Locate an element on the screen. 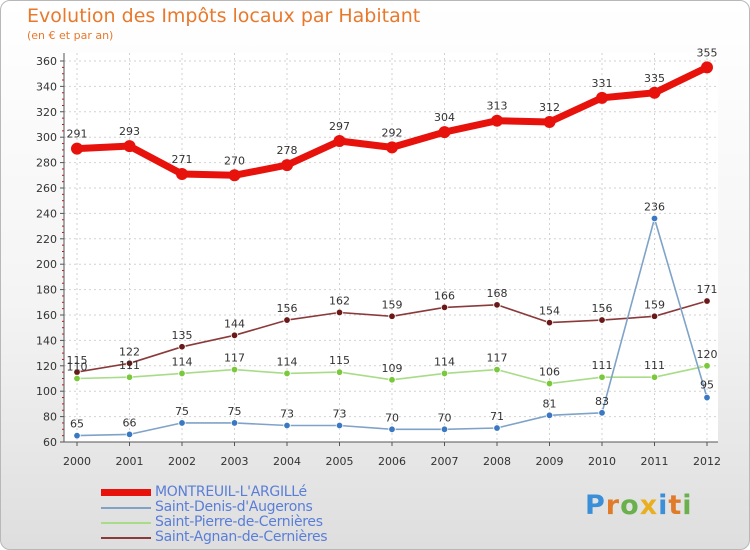  x-tick-label: 2001 is located at coordinates (130, 461).